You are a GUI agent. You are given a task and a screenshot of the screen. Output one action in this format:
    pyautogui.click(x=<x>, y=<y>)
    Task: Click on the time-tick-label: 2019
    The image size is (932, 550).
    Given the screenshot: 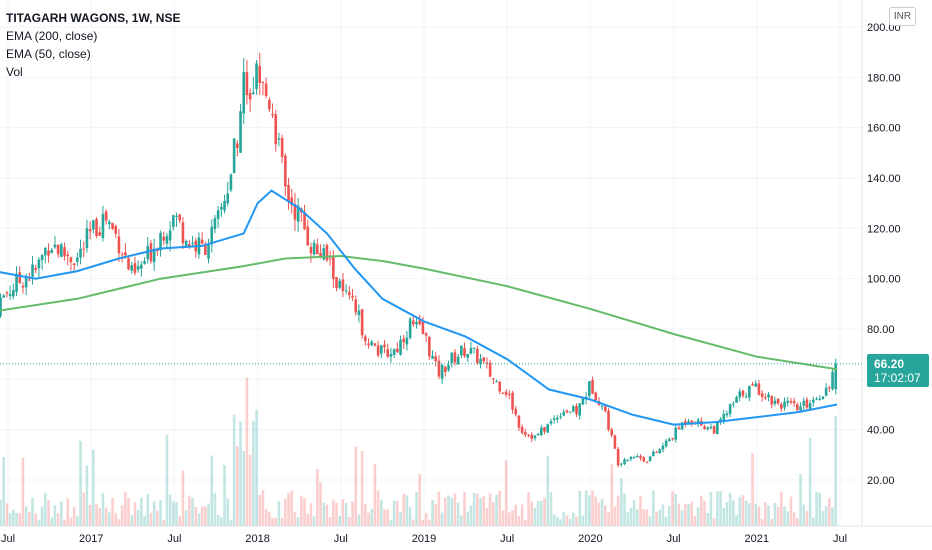 What is the action you would take?
    pyautogui.click(x=424, y=539)
    